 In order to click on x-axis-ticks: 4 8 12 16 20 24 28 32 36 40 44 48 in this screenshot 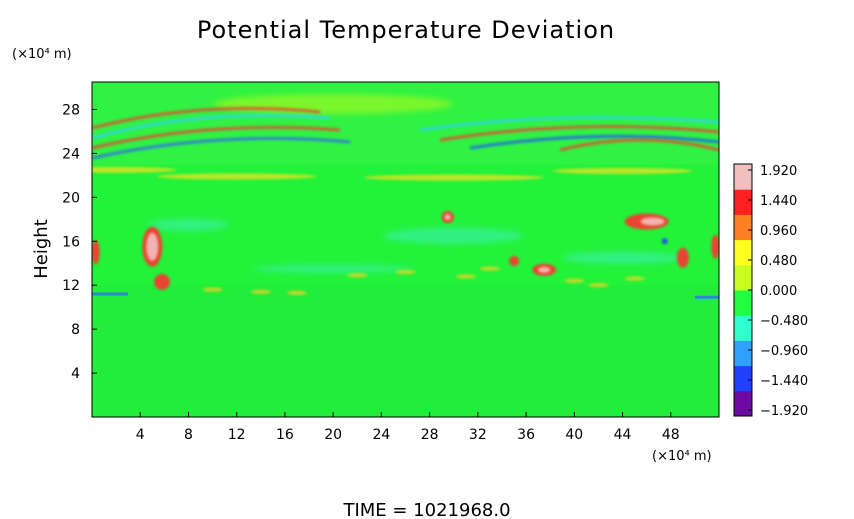, I will do `click(408, 427)`.